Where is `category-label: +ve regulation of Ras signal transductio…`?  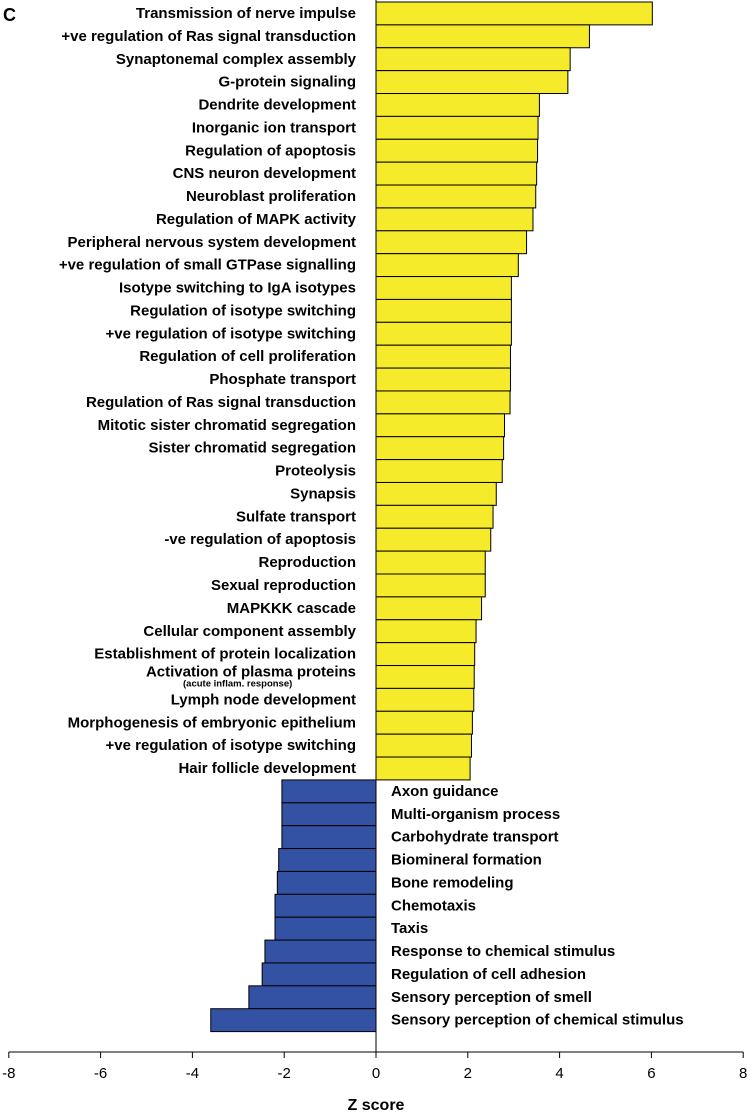 category-label: +ve regulation of Ras signal transductio… is located at coordinates (208, 36).